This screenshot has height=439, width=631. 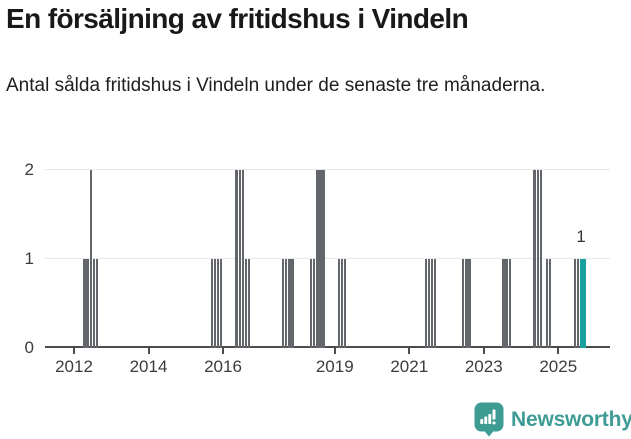 I want to click on x-axis-label: 2025, so click(x=558, y=366).